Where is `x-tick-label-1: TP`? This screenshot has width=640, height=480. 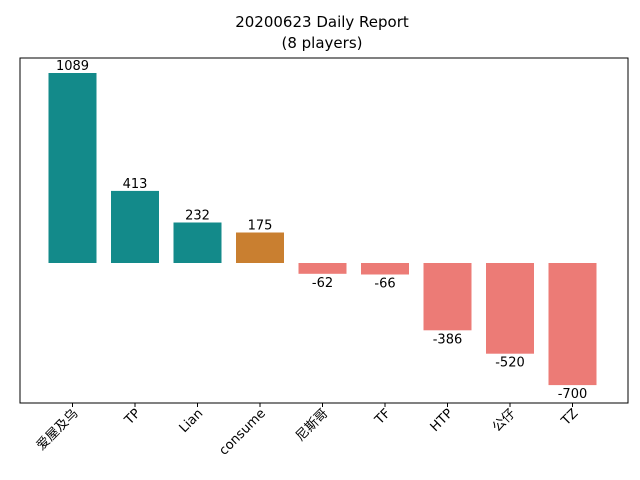 x-tick-label-1: TP is located at coordinates (132, 417).